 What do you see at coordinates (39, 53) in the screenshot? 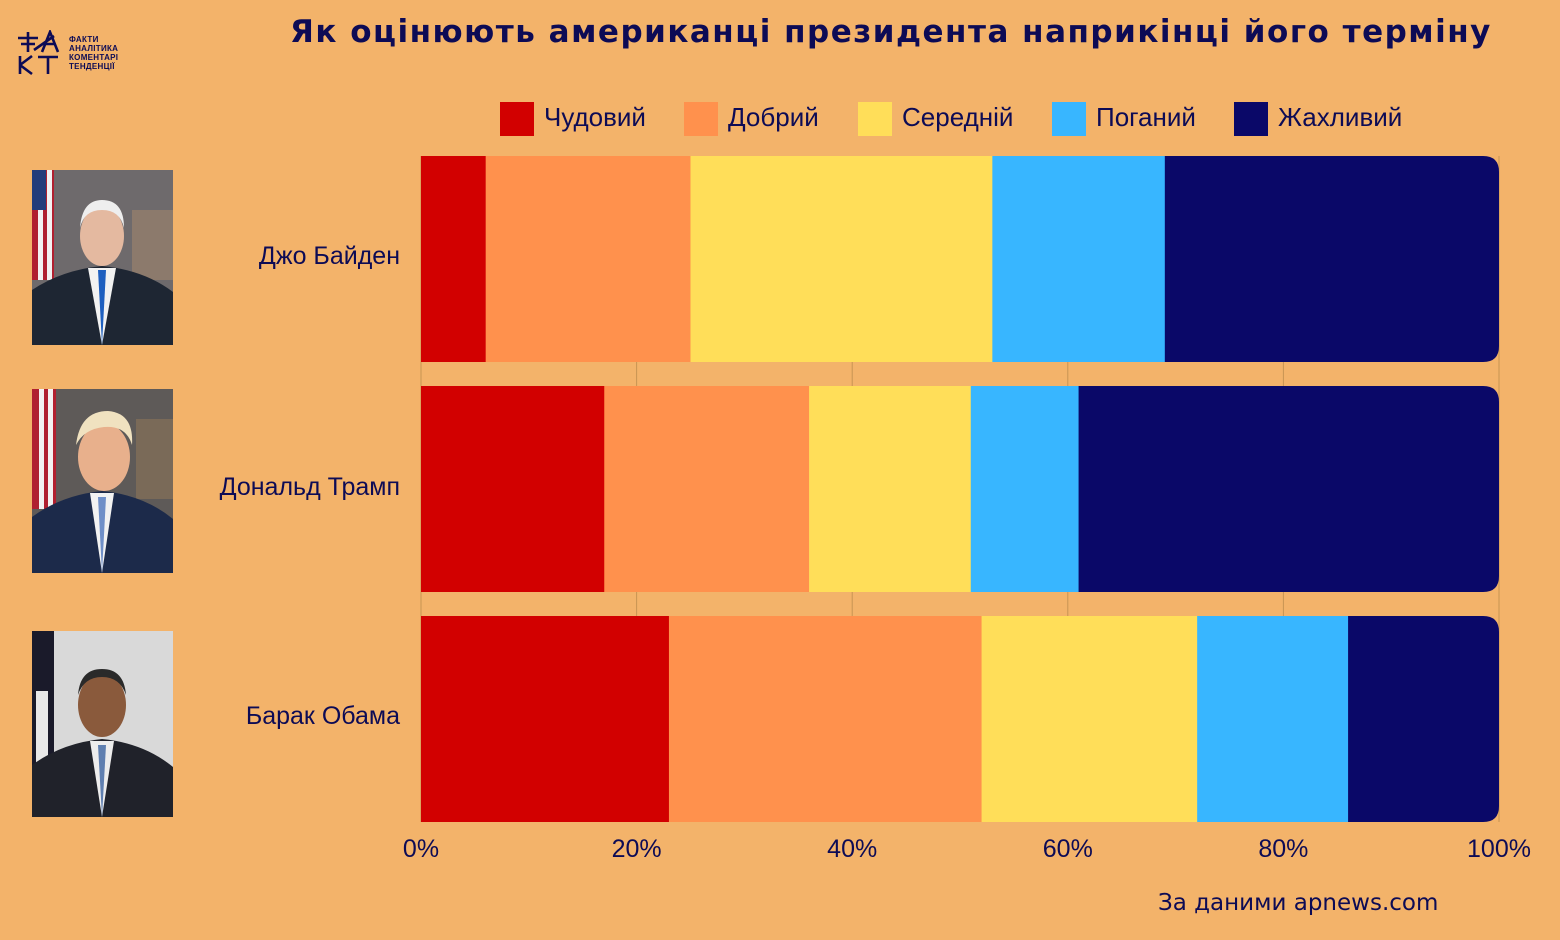
I see `fakt-logo` at bounding box center [39, 53].